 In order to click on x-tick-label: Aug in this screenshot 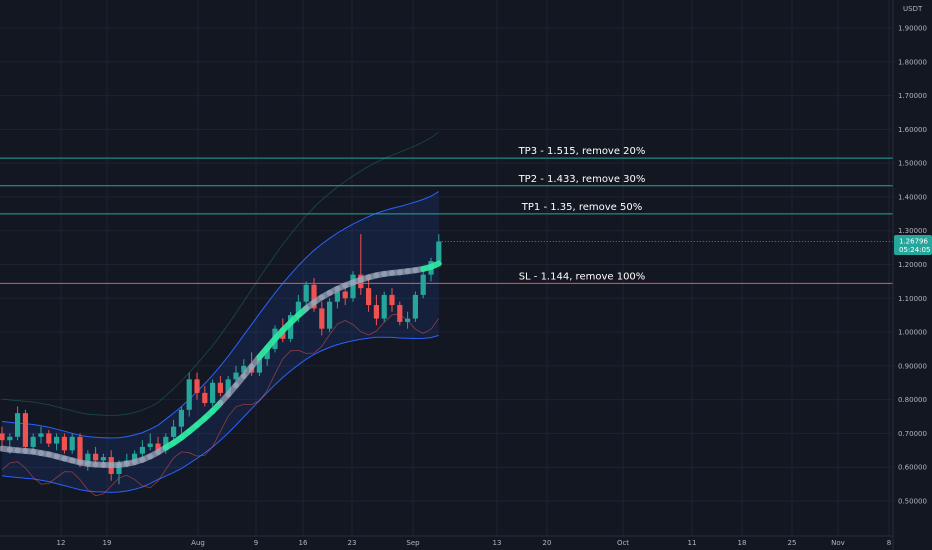, I will do `click(198, 543)`.